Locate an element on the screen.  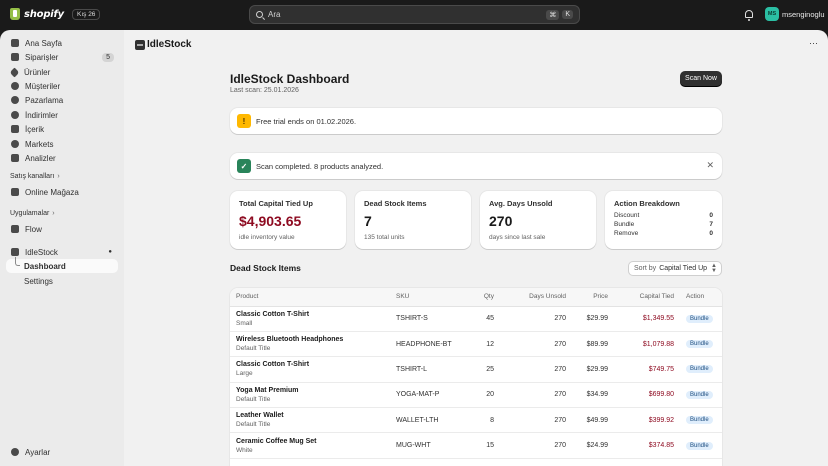
sidebar-item-products: Ürünler is located at coordinates (62, 72).